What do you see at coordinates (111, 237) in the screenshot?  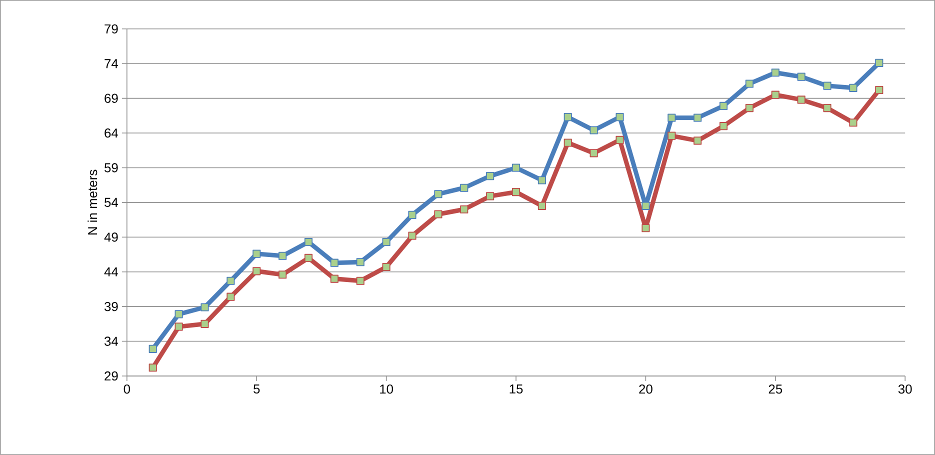 I see `y-tick-label: 49` at bounding box center [111, 237].